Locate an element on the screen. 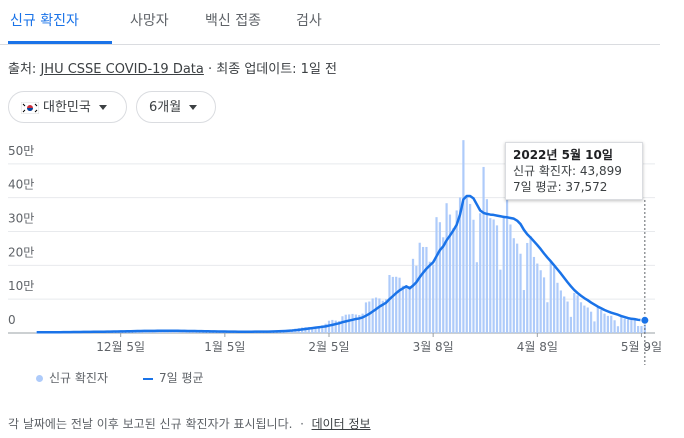 This screenshot has height=438, width=684. tooltip-line: 7일 평균: 37,572 is located at coordinates (560, 187).